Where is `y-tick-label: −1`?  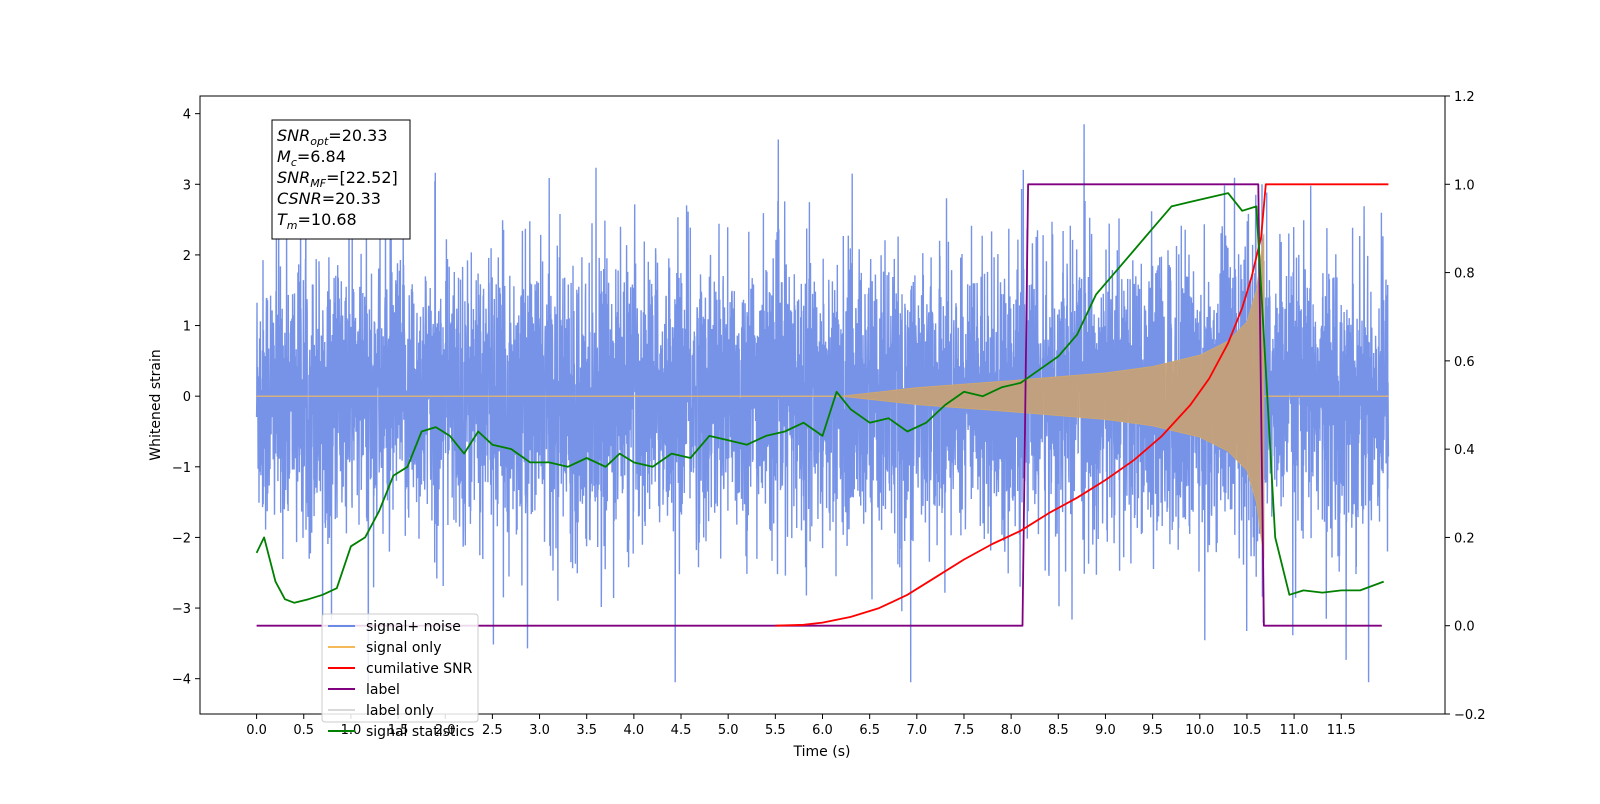 y-tick-label: −1 is located at coordinates (181, 468).